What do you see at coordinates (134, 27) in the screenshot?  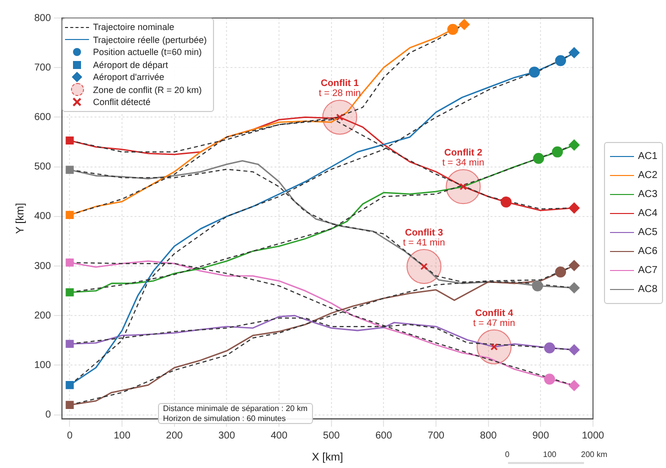 I see `legend-label: Trajectoire nominale` at bounding box center [134, 27].